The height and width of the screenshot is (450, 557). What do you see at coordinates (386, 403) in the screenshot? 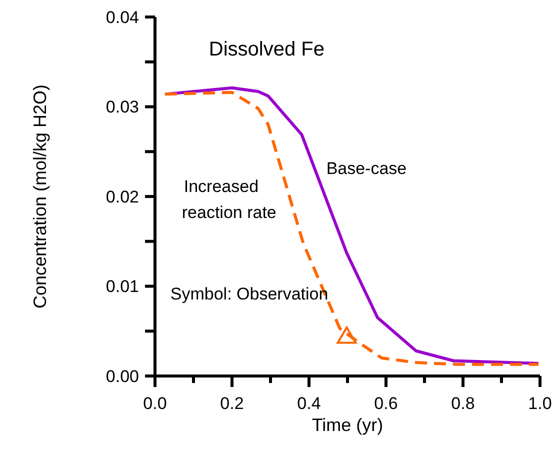
I see `x-tick-label: 0.6` at bounding box center [386, 403].